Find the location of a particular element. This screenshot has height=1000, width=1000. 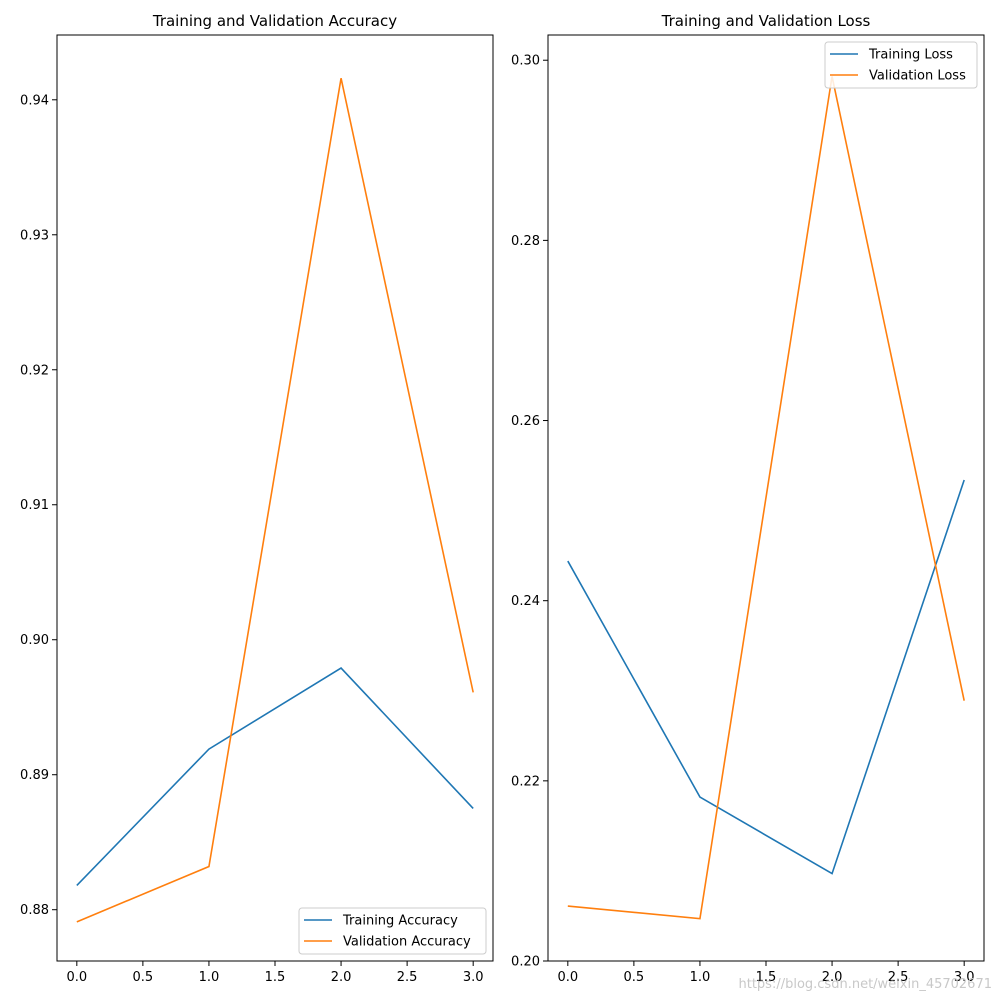

legend: Training Accuracy Validation Accuracy is located at coordinates (392, 931).